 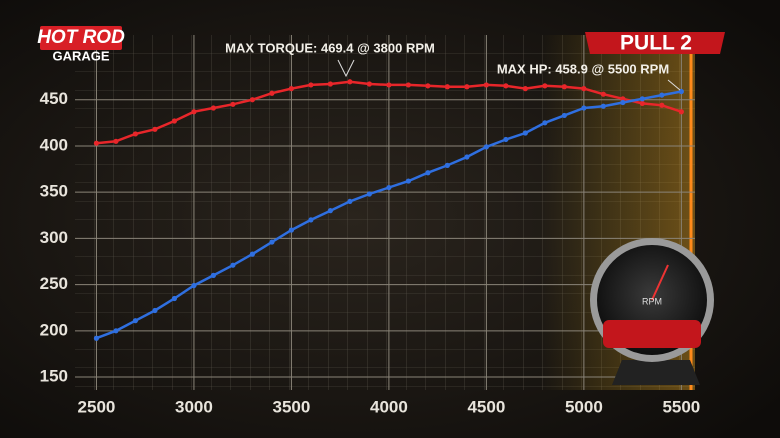 I want to click on badge-text: PULL 2, so click(x=656, y=43).